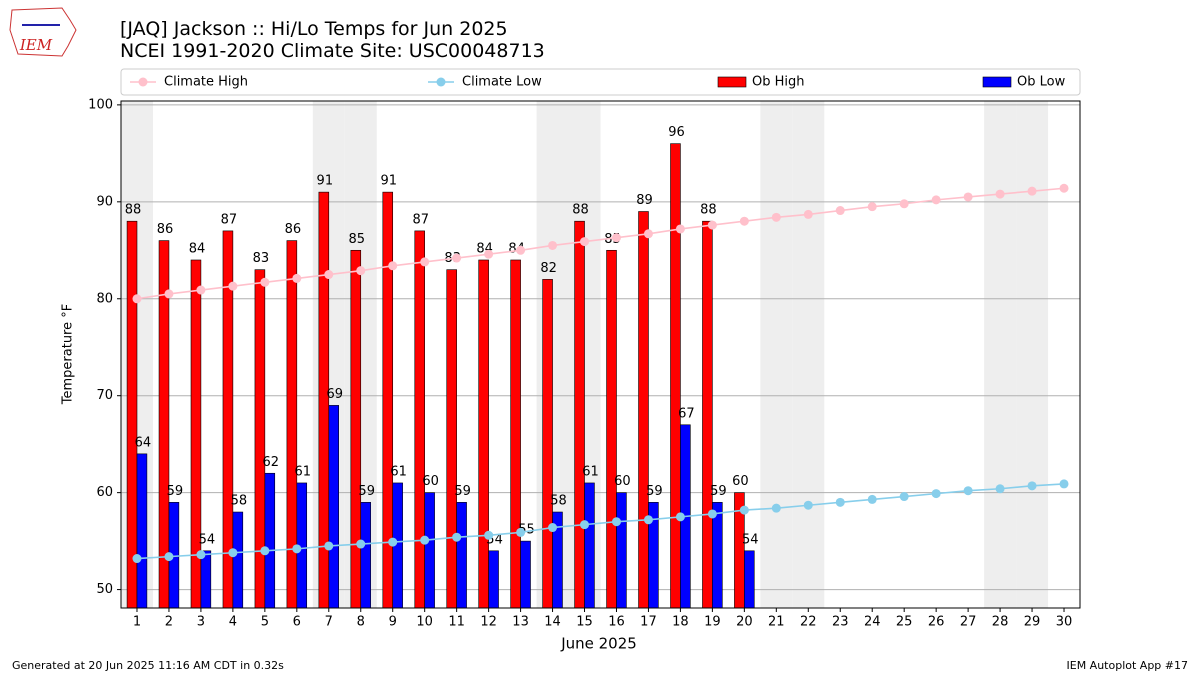  Describe the element at coordinates (239, 501) in the screenshot. I see `bar-label: 58` at that location.